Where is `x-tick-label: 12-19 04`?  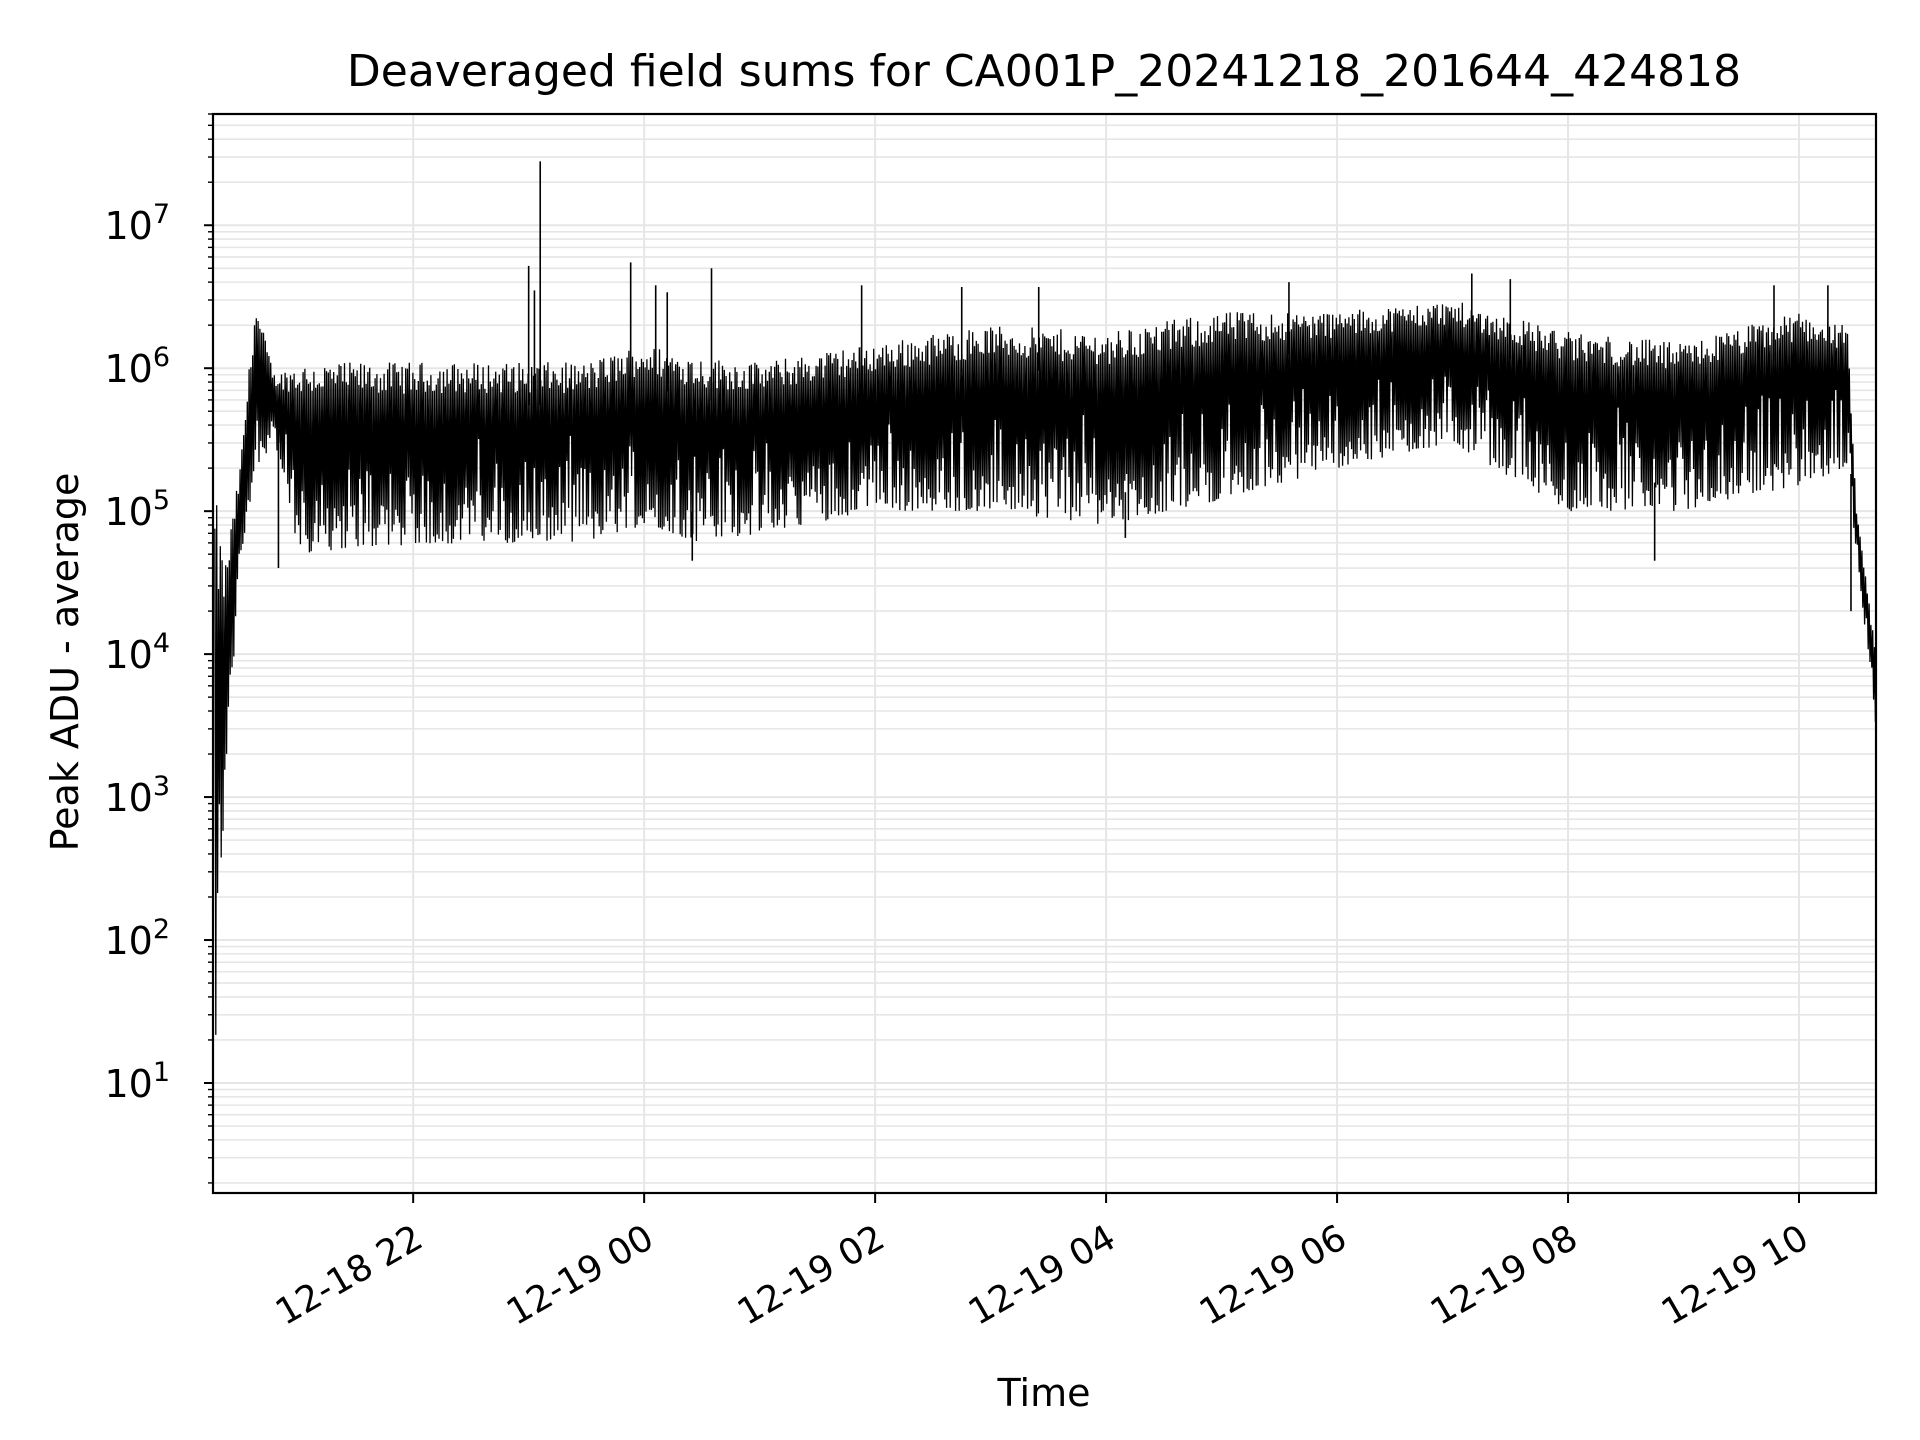 x-tick-label: 12-19 04 is located at coordinates (1042, 1275).